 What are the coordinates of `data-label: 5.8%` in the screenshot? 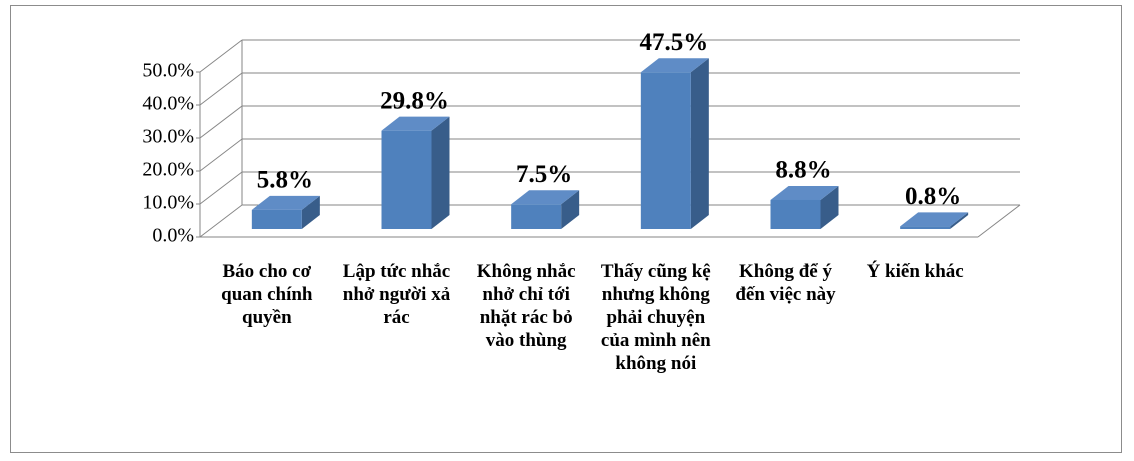 It's located at (285, 180).